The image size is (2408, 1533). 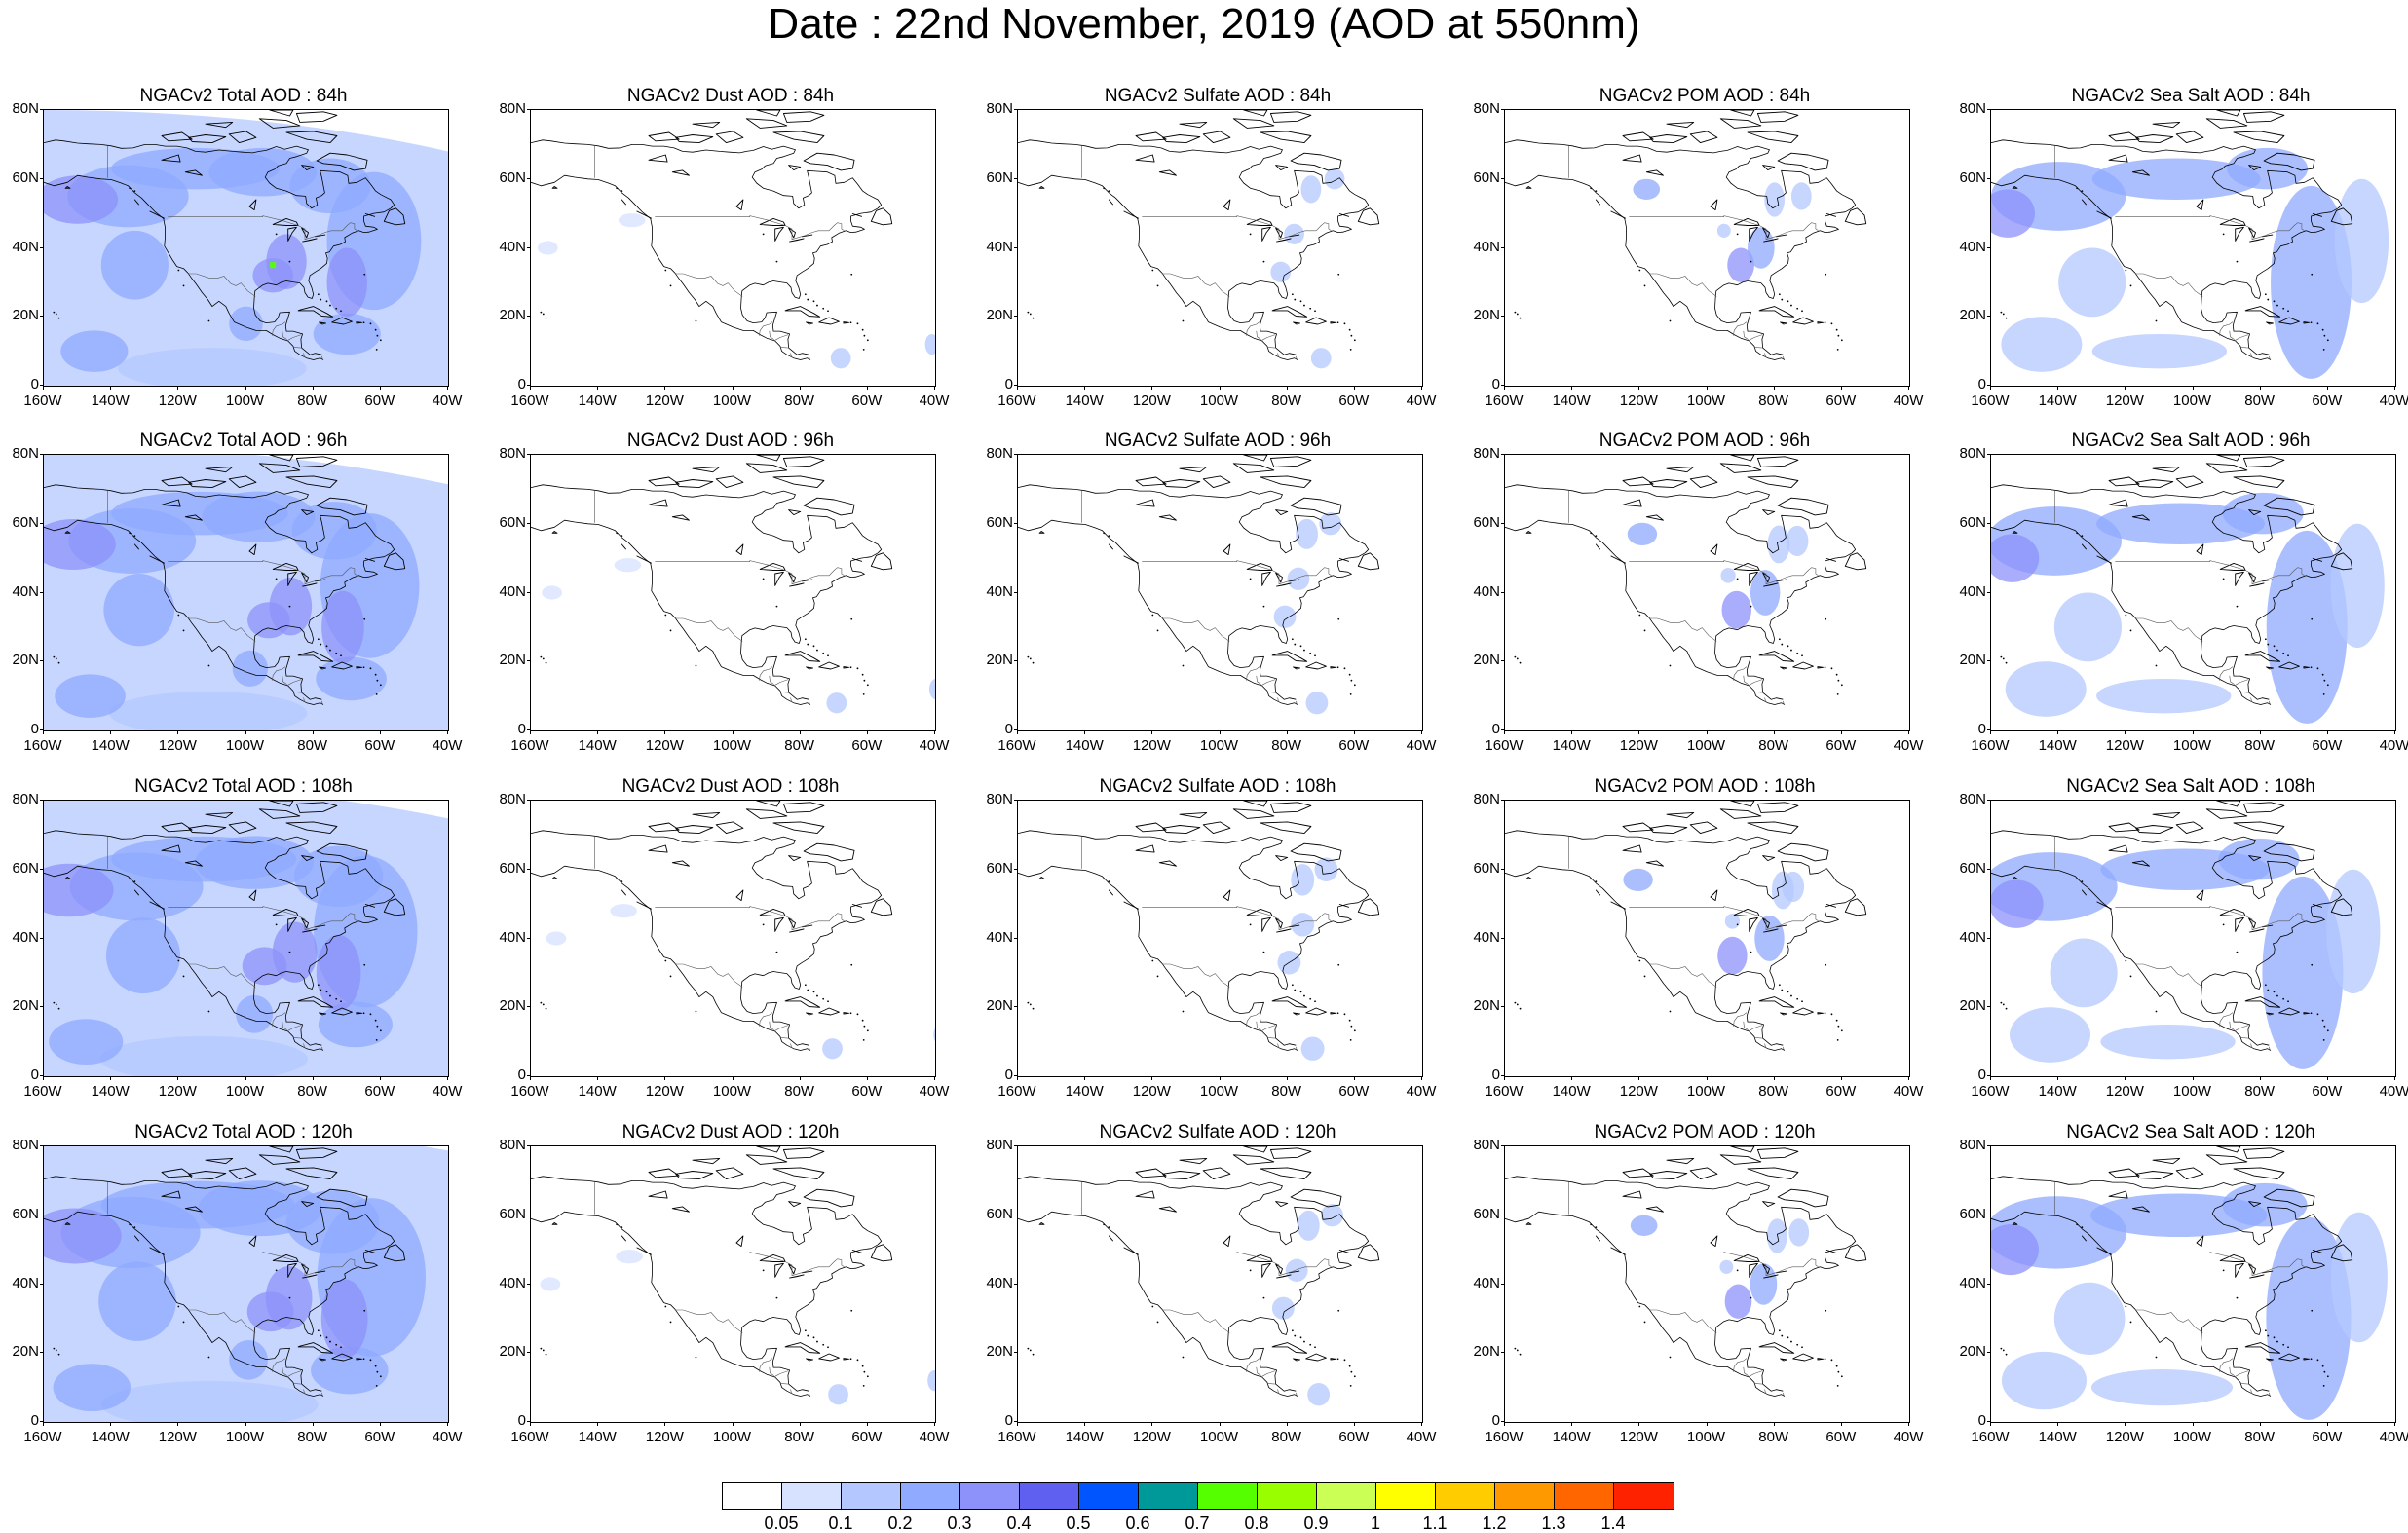 What do you see at coordinates (781, 1523) in the screenshot?
I see `colorbar-label: 0.05` at bounding box center [781, 1523].